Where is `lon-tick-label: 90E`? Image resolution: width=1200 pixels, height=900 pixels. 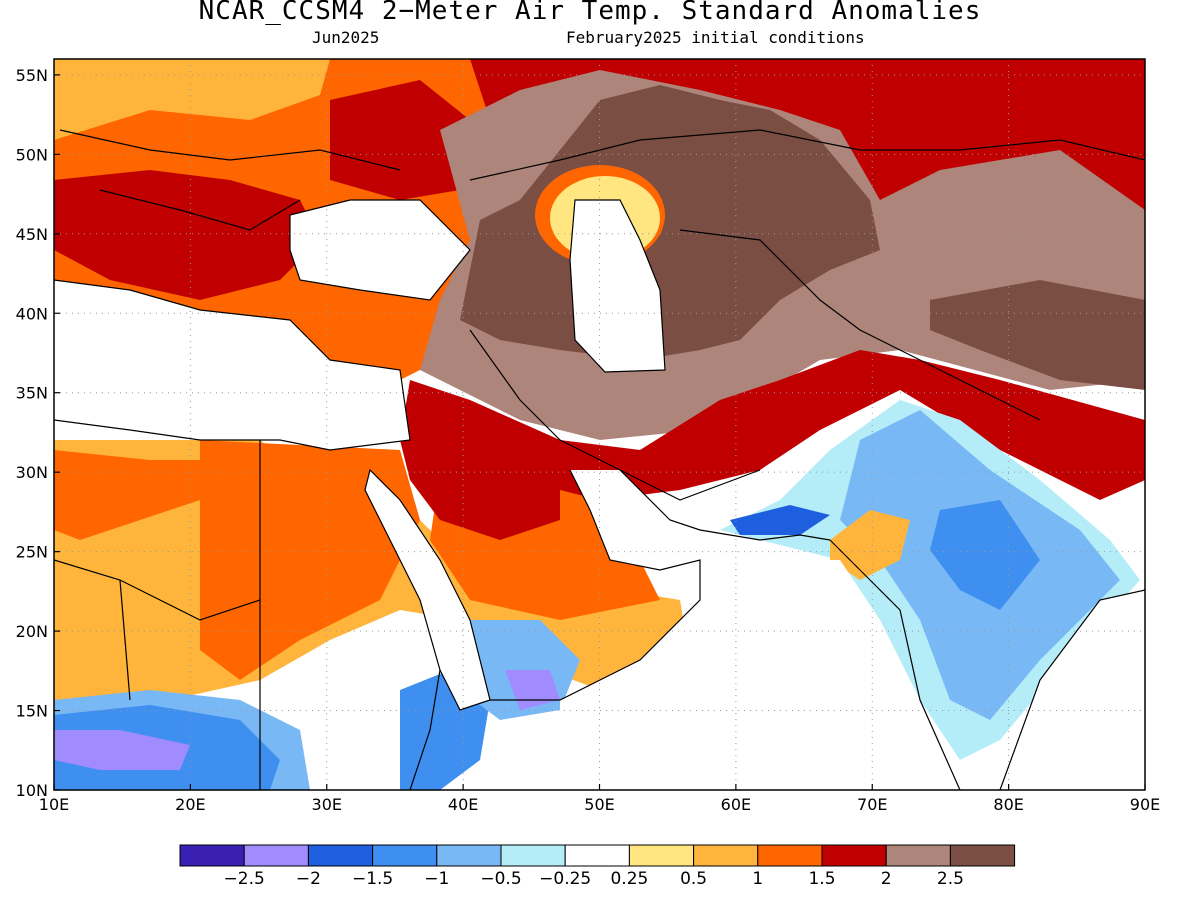
lon-tick-label: 90E is located at coordinates (1145, 804).